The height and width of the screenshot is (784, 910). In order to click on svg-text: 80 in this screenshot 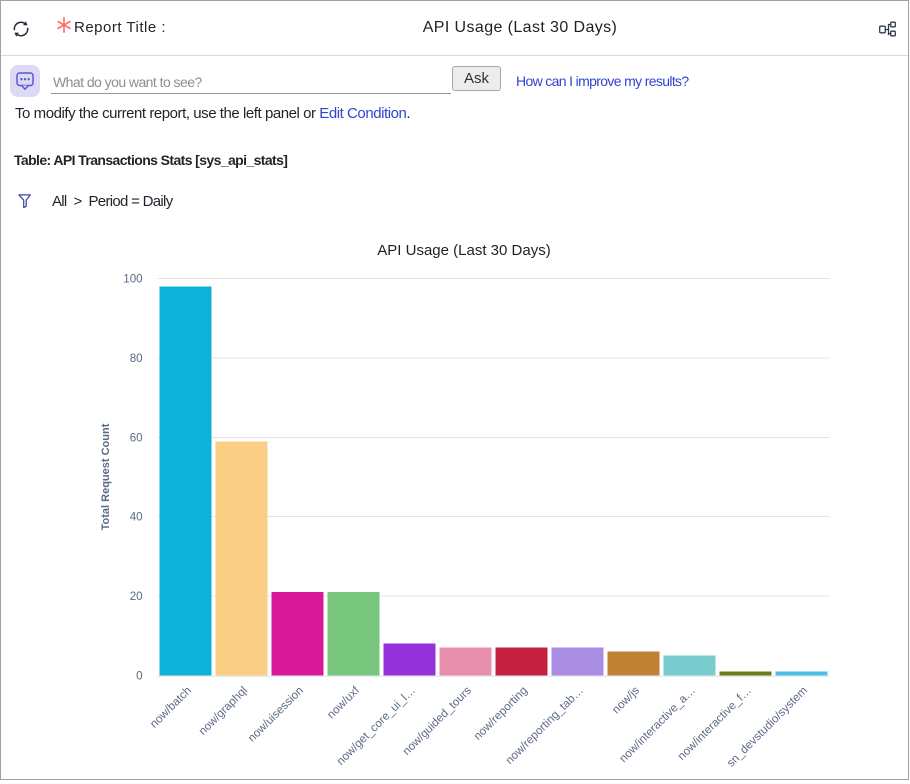, I will do `click(136, 358)`.